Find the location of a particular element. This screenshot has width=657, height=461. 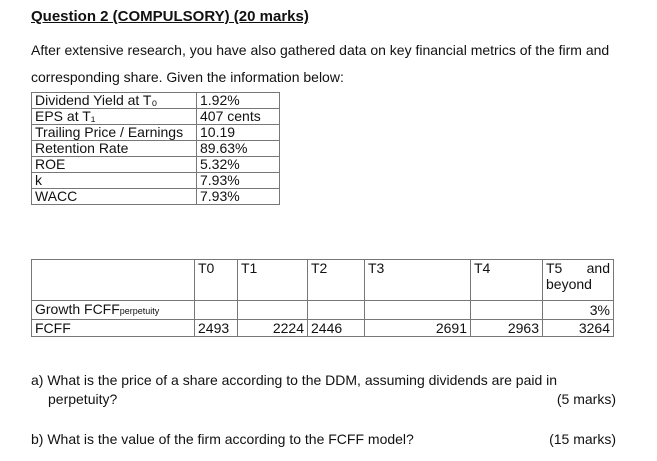

header-t1: T1 is located at coordinates (272, 280).